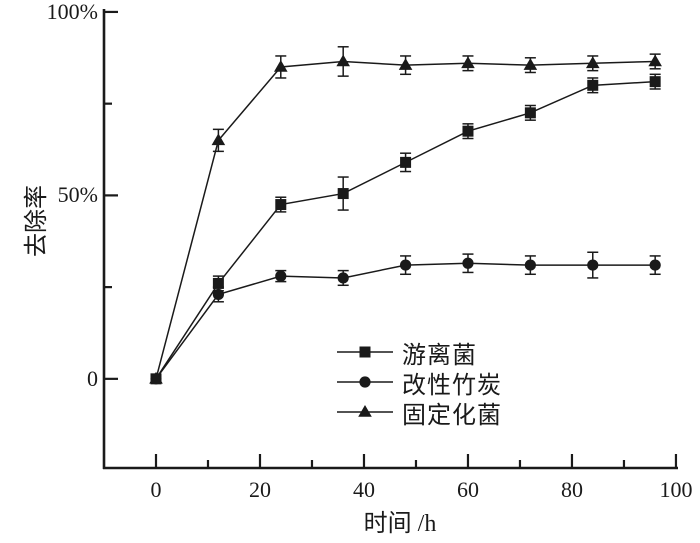 The image size is (700, 543). I want to click on x-axis-title: 时间 /h, so click(400, 524).